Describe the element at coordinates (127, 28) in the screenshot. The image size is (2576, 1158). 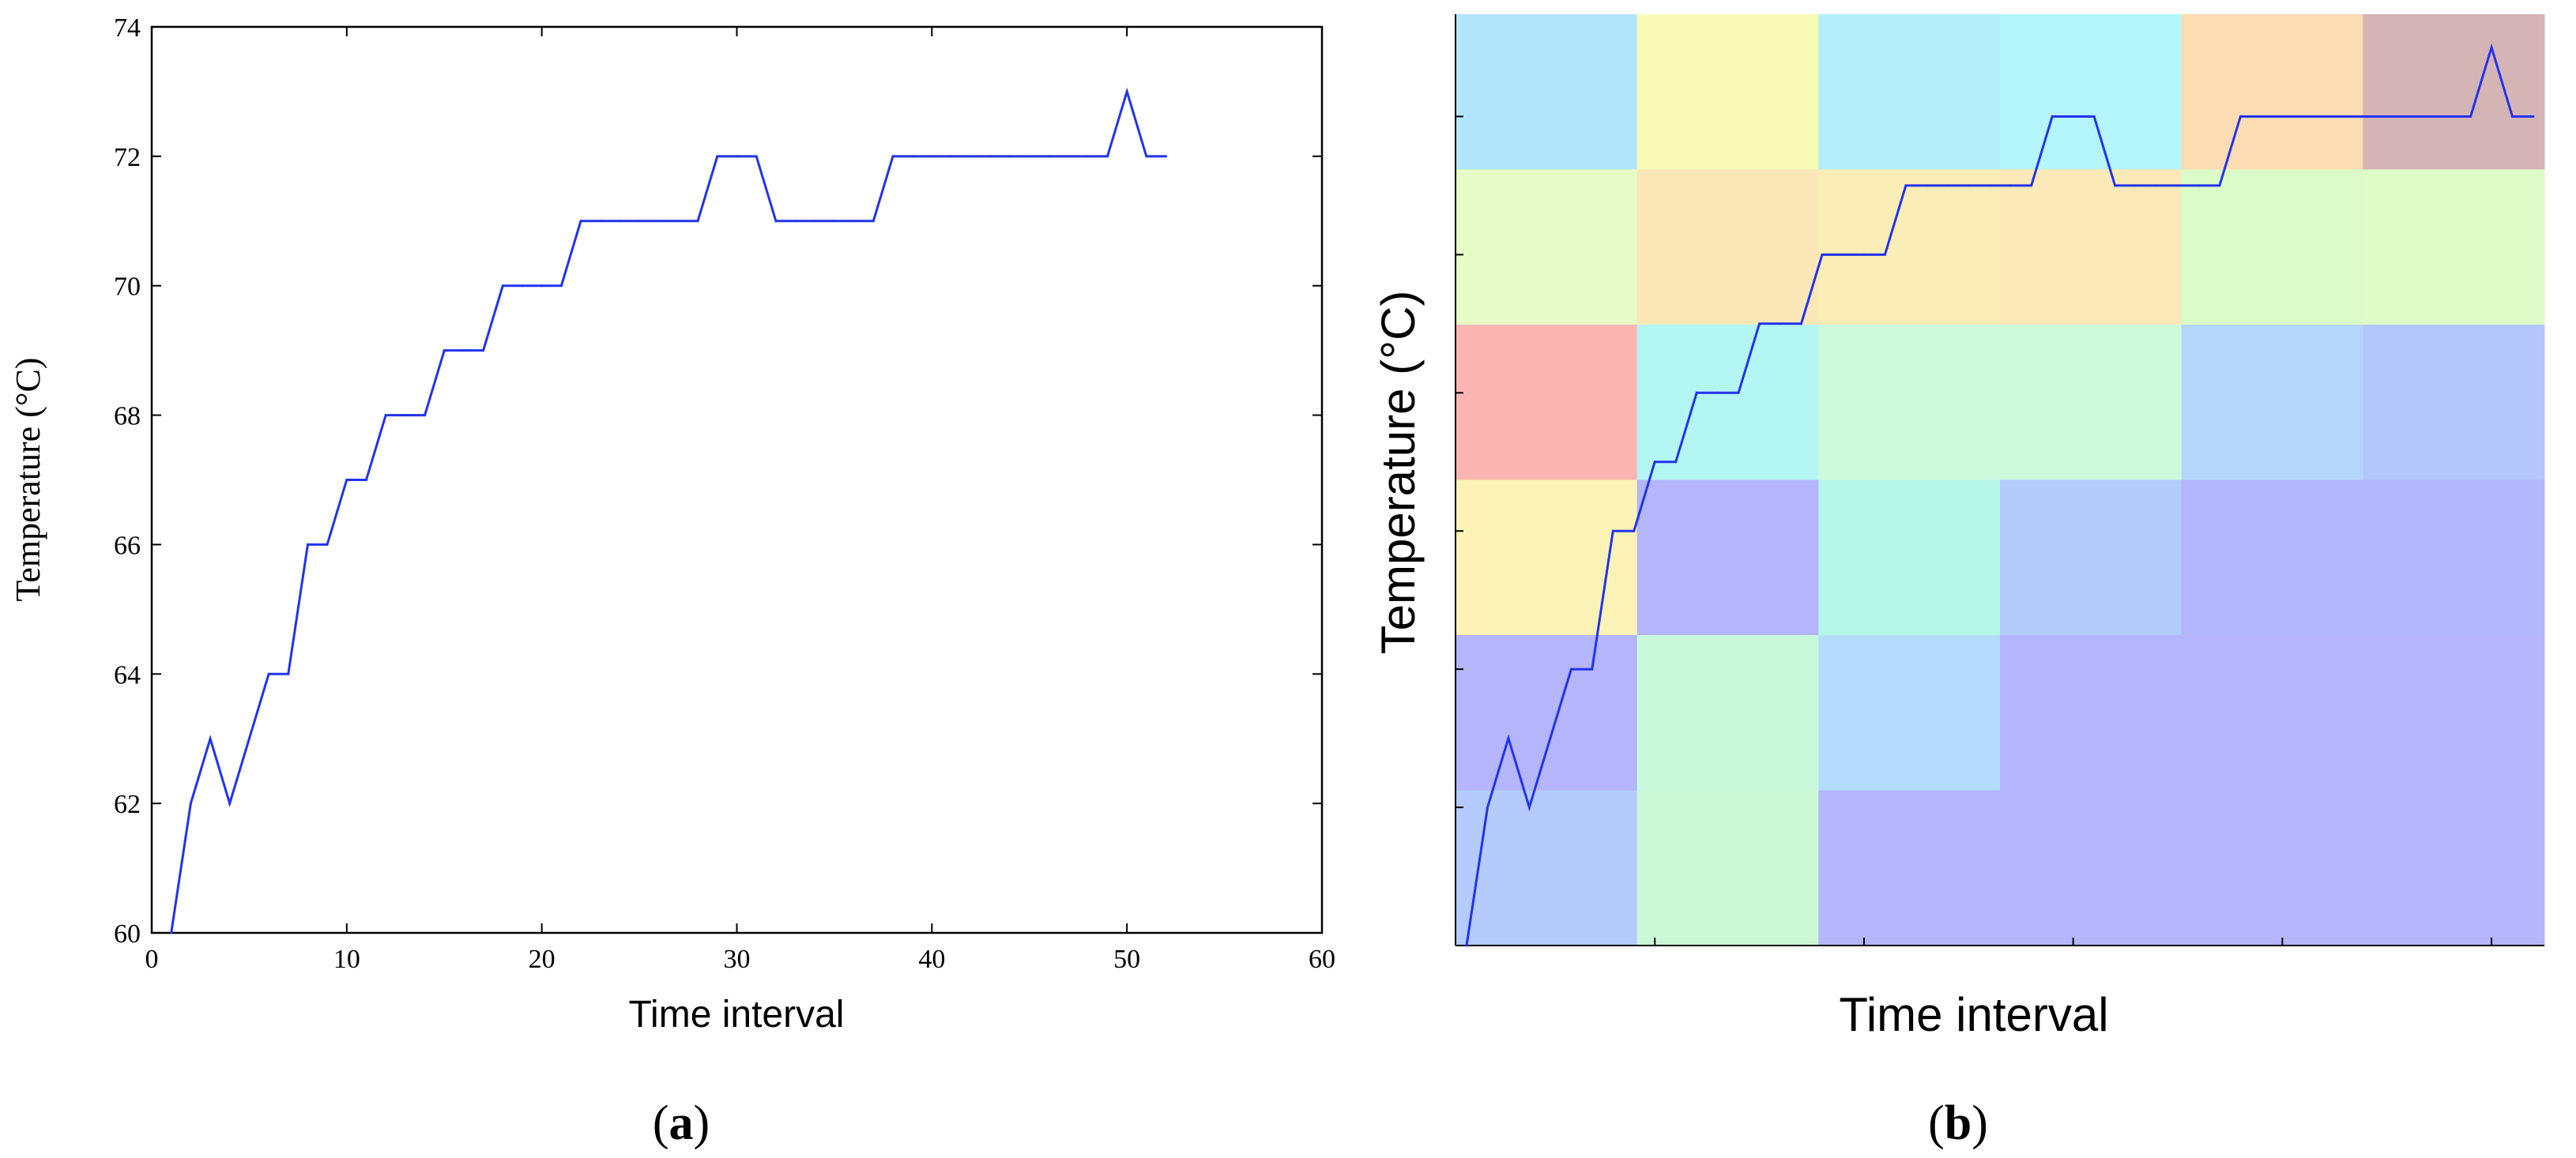
I see `panel-a-y-tick-label: 74` at that location.